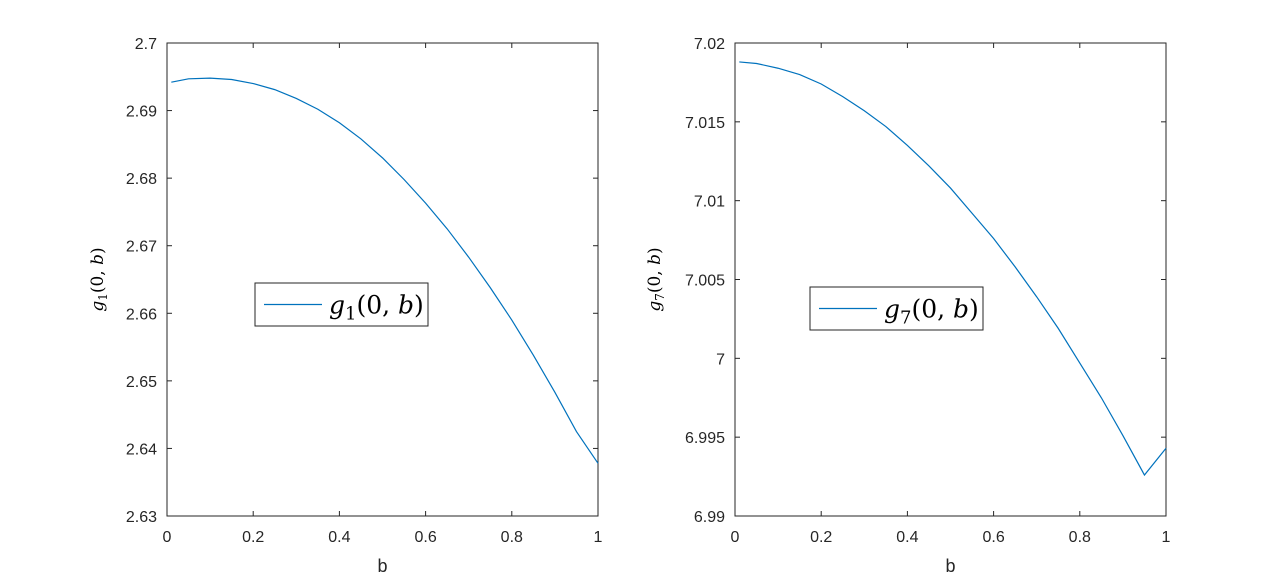 The image size is (1288, 585). What do you see at coordinates (141, 247) in the screenshot?
I see `y-tick-label: 2.67` at bounding box center [141, 247].